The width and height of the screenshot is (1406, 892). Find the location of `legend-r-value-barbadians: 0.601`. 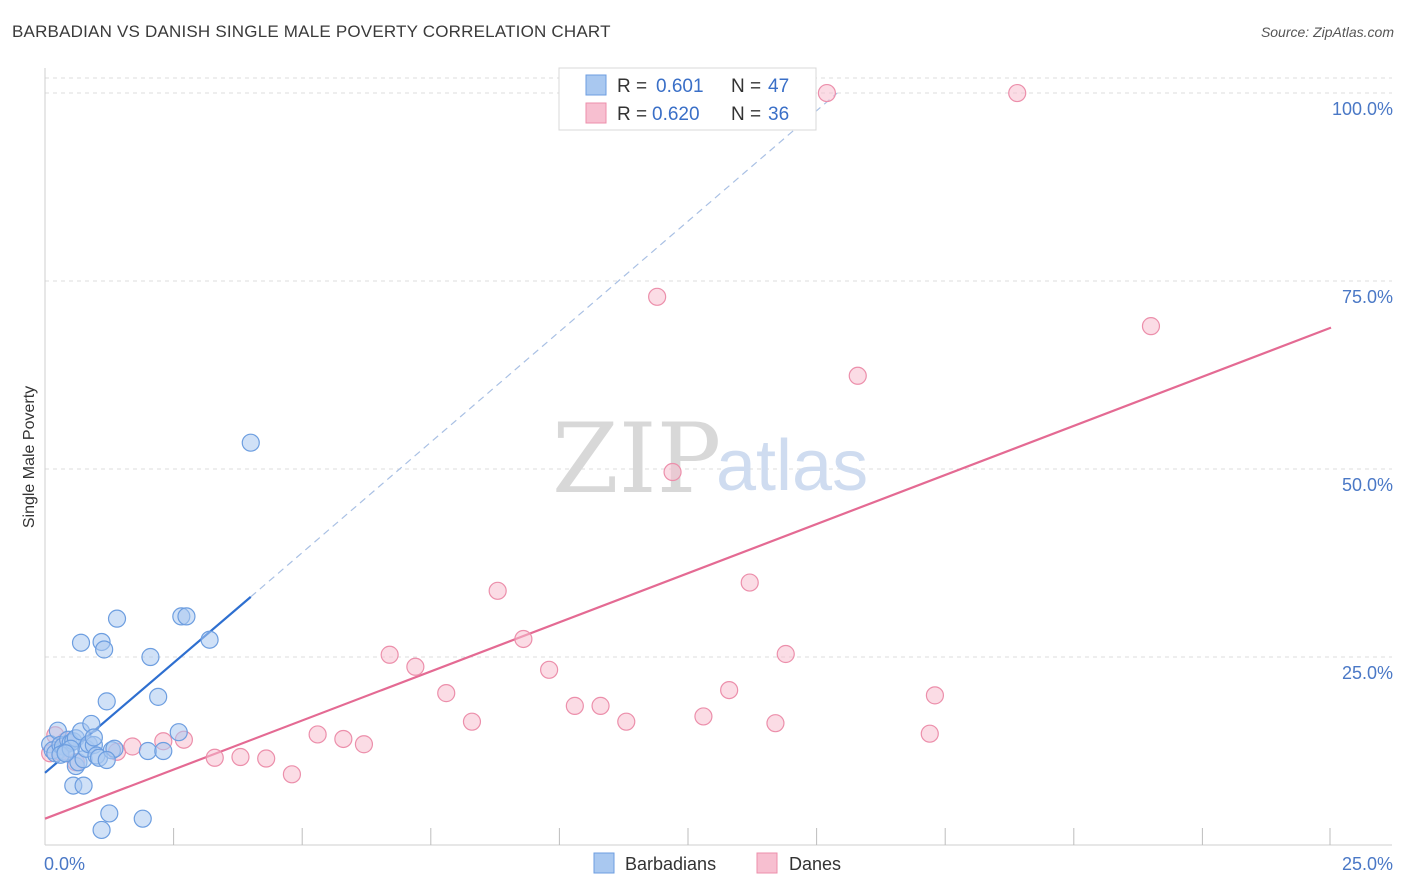

legend-r-value-barbadians: 0.601 is located at coordinates (680, 86).